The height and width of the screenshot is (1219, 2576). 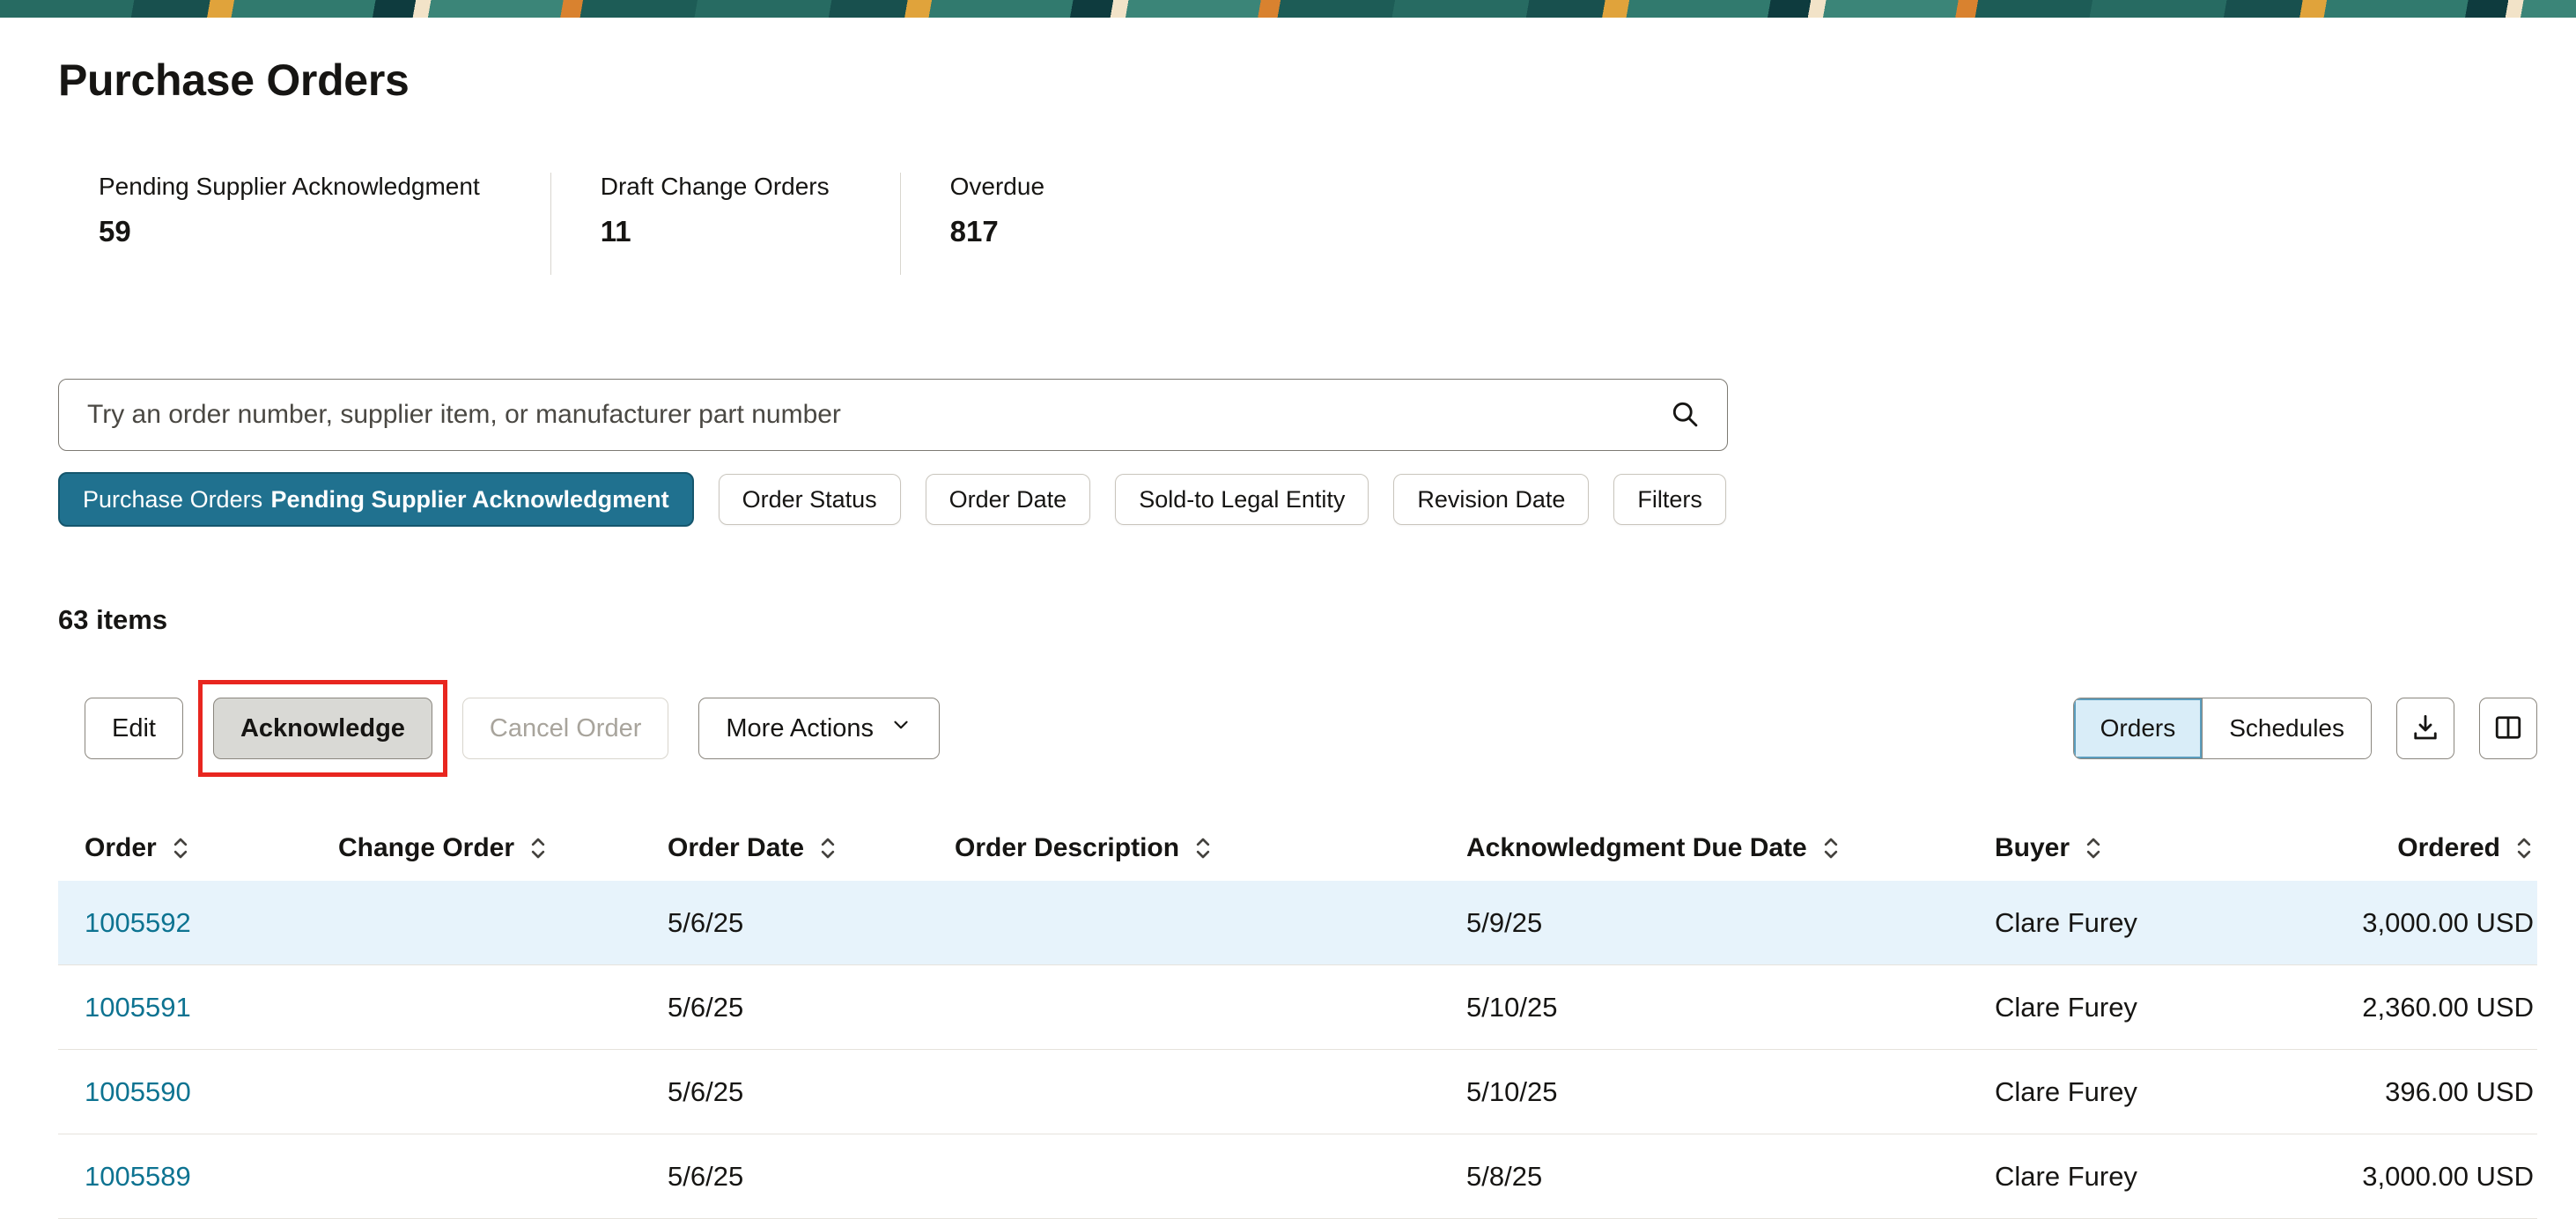 What do you see at coordinates (426, 848) in the screenshot?
I see `column-header-label: Change Order` at bounding box center [426, 848].